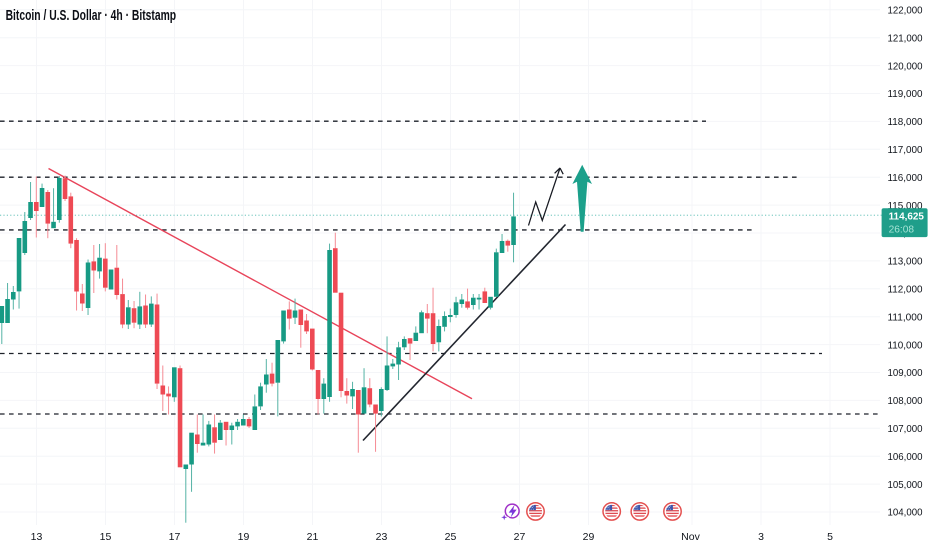 The image size is (932, 555). Describe the element at coordinates (37, 537) in the screenshot. I see `svg-text: 13` at that location.